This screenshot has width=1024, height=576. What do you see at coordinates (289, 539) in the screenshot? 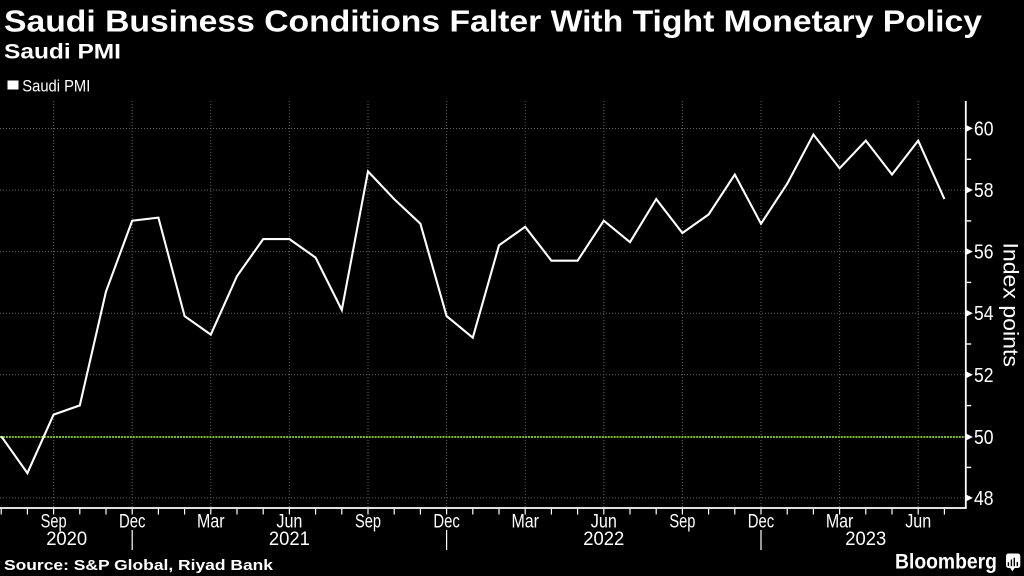
I see `svg-text: 2021` at bounding box center [289, 539].